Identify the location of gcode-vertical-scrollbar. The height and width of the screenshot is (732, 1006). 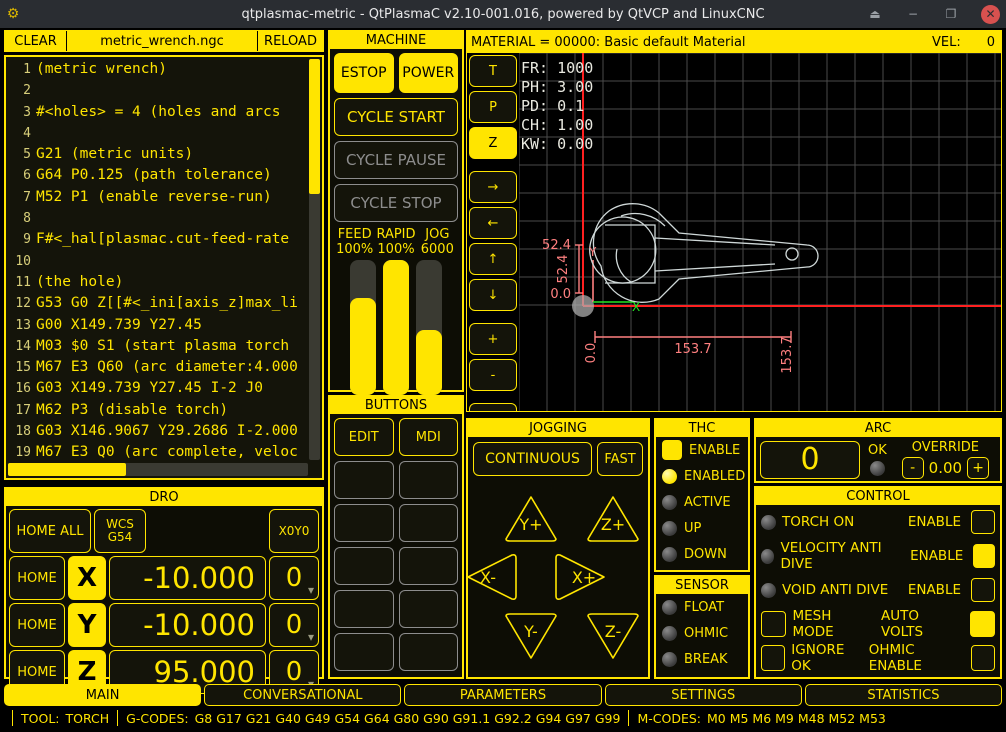
(314, 259).